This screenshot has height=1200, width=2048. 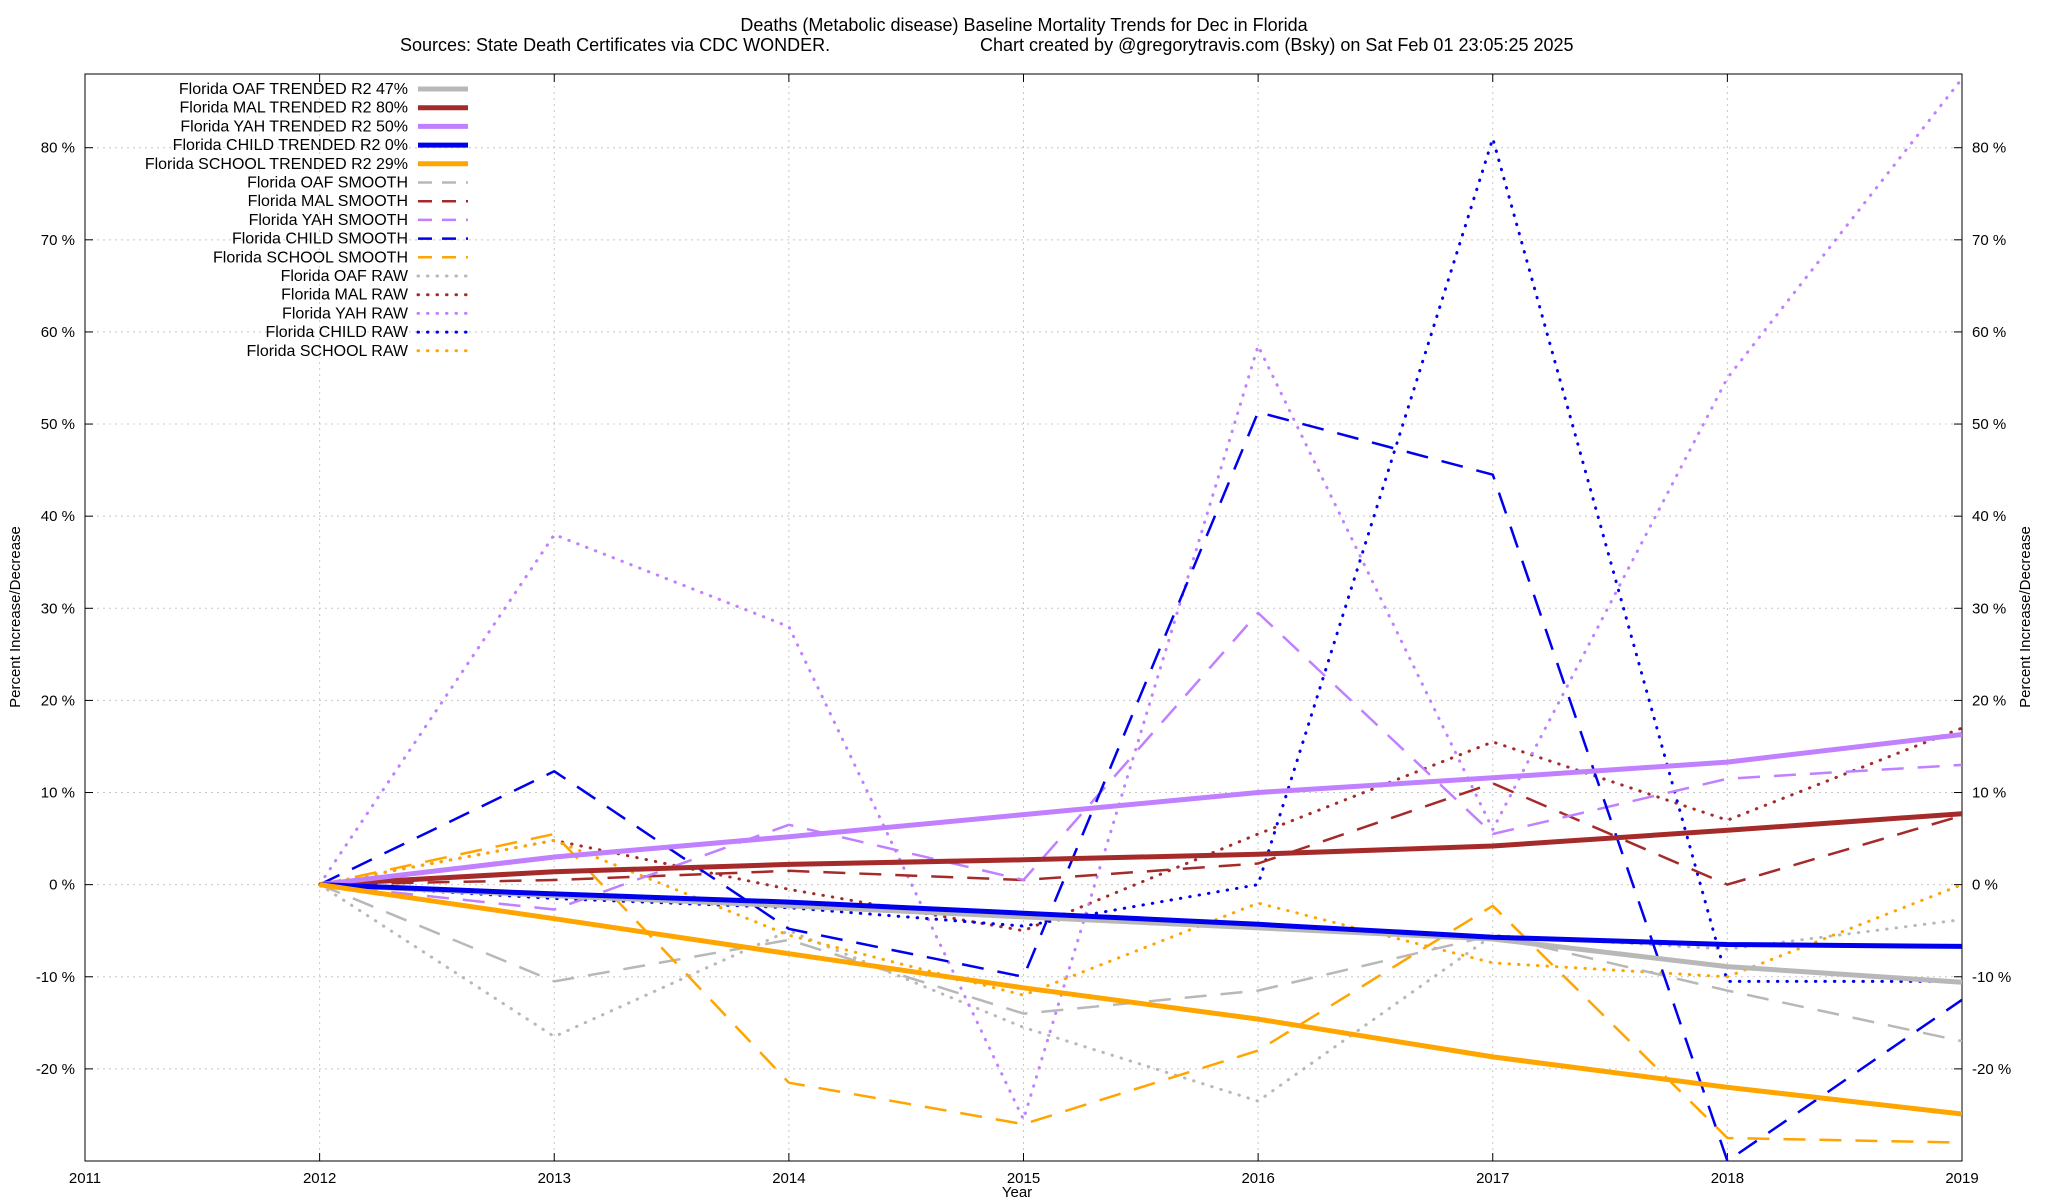 I want to click on y-tick-label-left: 30 %, so click(x=58, y=608).